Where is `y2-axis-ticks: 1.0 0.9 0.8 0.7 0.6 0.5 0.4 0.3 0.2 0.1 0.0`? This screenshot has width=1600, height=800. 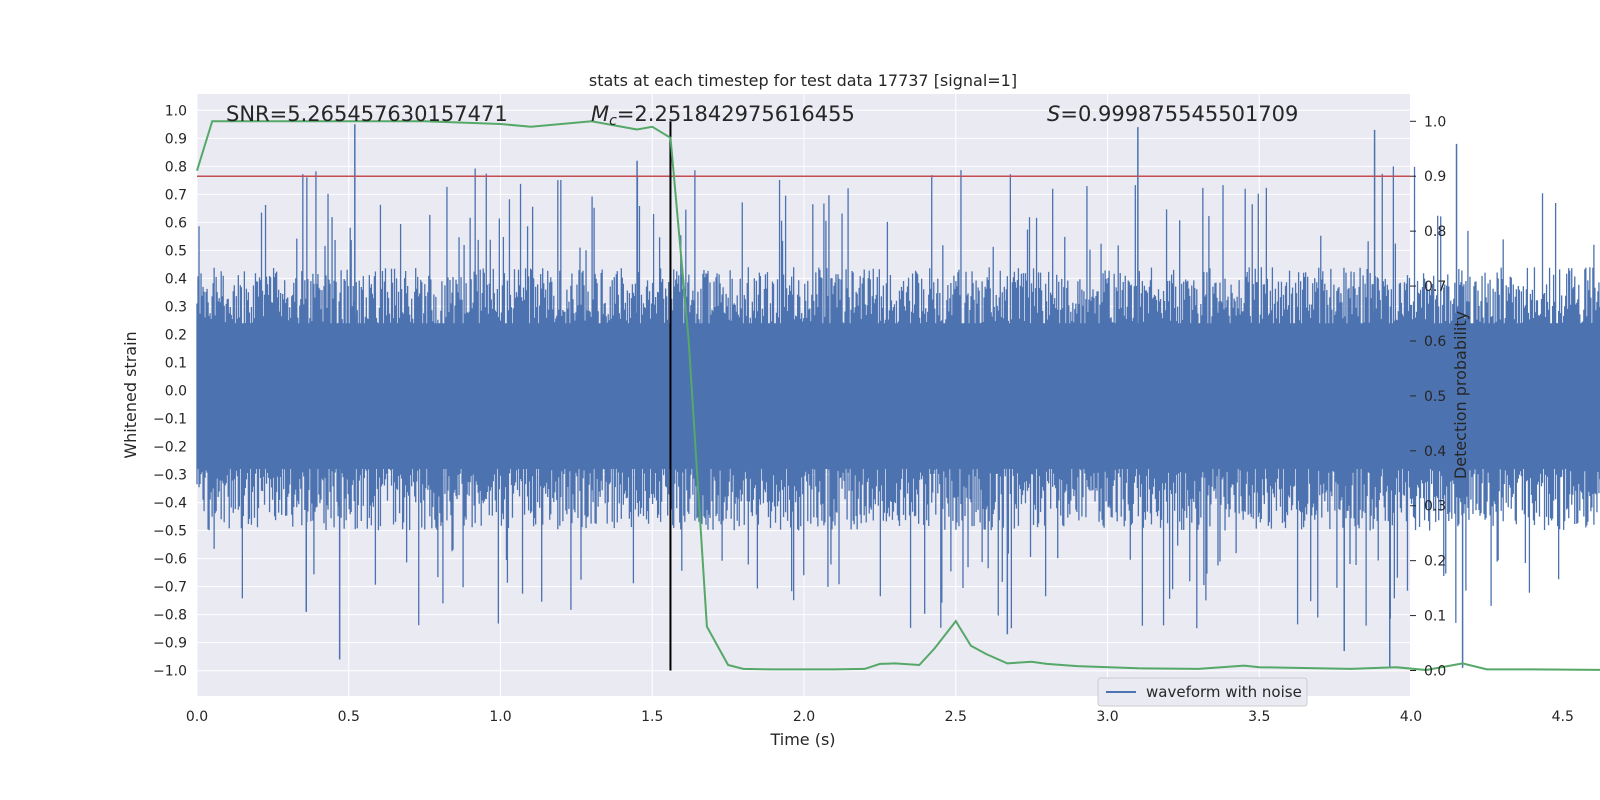
y2-axis-ticks: 1.0 0.9 0.8 0.7 0.6 0.5 0.4 0.3 0.2 0.1 0.0 is located at coordinates (1428, 397).